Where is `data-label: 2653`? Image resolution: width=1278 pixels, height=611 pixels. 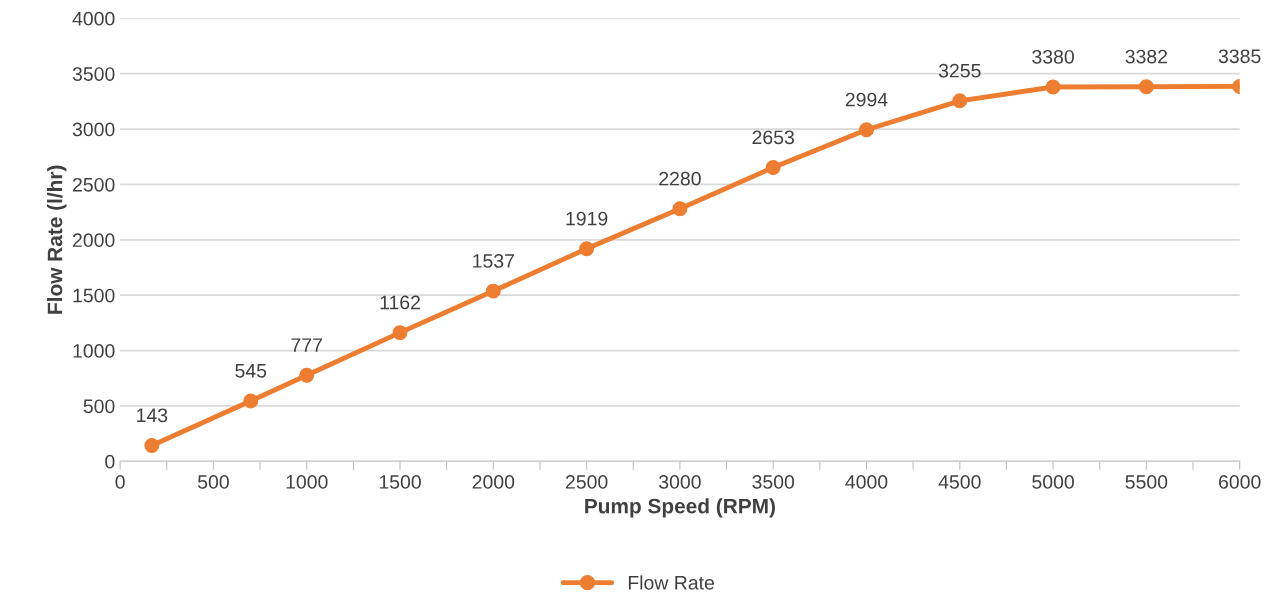
data-label: 2653 is located at coordinates (773, 137).